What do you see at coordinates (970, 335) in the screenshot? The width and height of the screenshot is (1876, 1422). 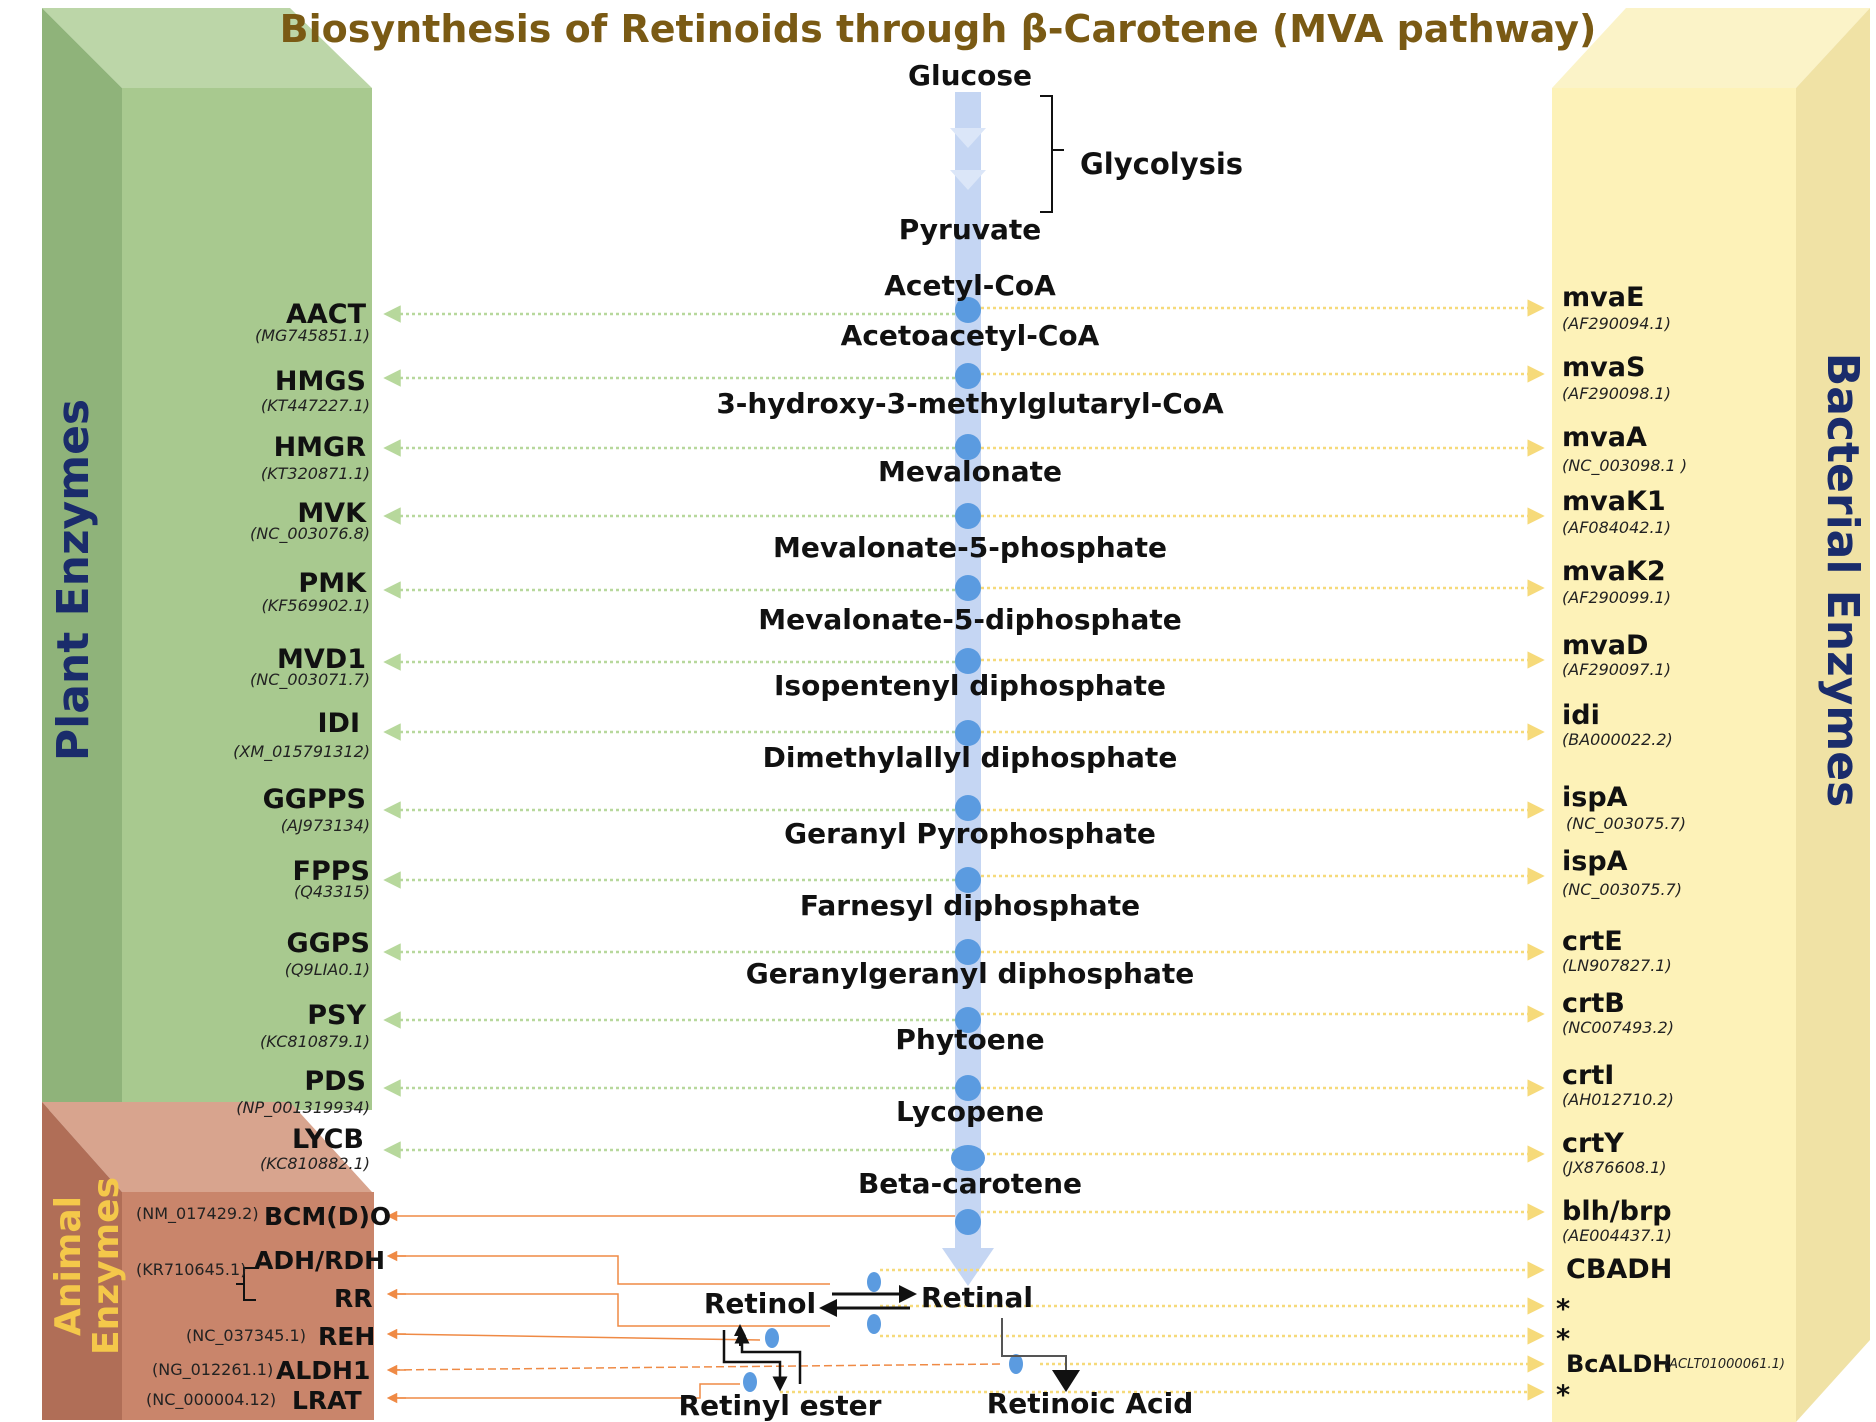 I see `metabolite-acetoacetyl-coa: Acetoacetyl-CoA` at bounding box center [970, 335].